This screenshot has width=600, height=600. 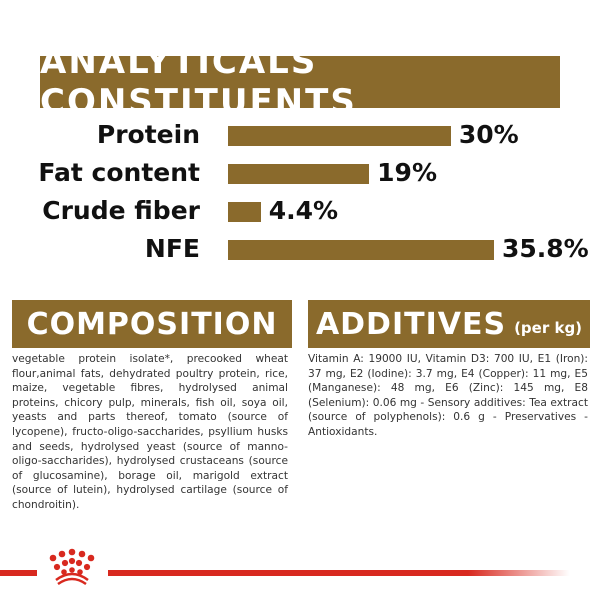 What do you see at coordinates (339, 573) in the screenshot?
I see `brand-line-right` at bounding box center [339, 573].